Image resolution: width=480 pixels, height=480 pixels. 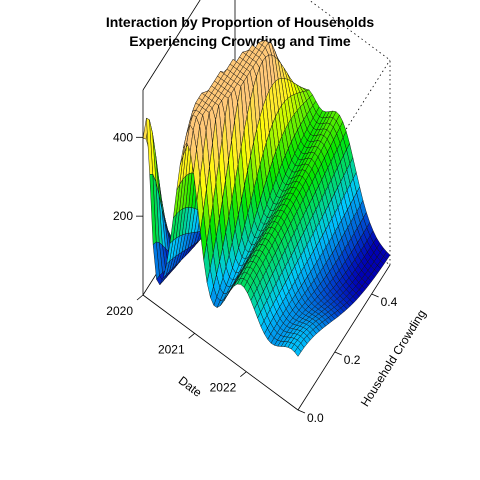 I want to click on y-axis-label: Household Crowding, so click(x=393, y=358).